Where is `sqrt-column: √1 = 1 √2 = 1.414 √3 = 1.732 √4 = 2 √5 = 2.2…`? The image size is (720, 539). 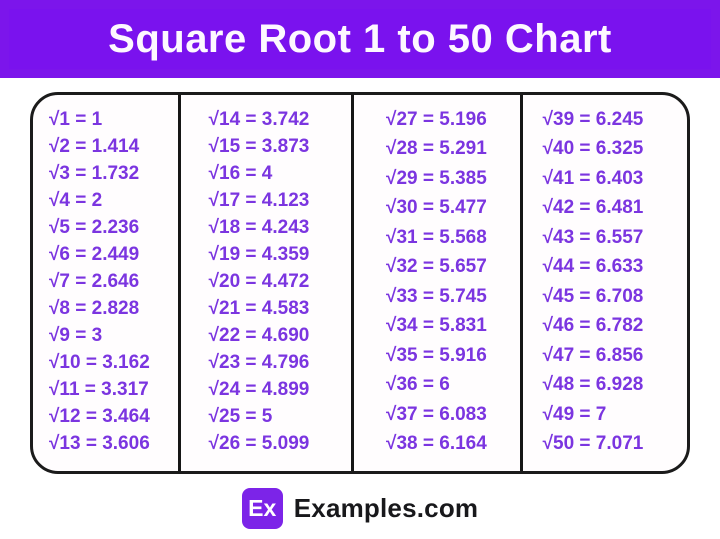
sqrt-column: √1 = 1 √2 = 1.414 √3 = 1.732 √4 = 2 √5 = 2.2… is located at coordinates (105, 283).